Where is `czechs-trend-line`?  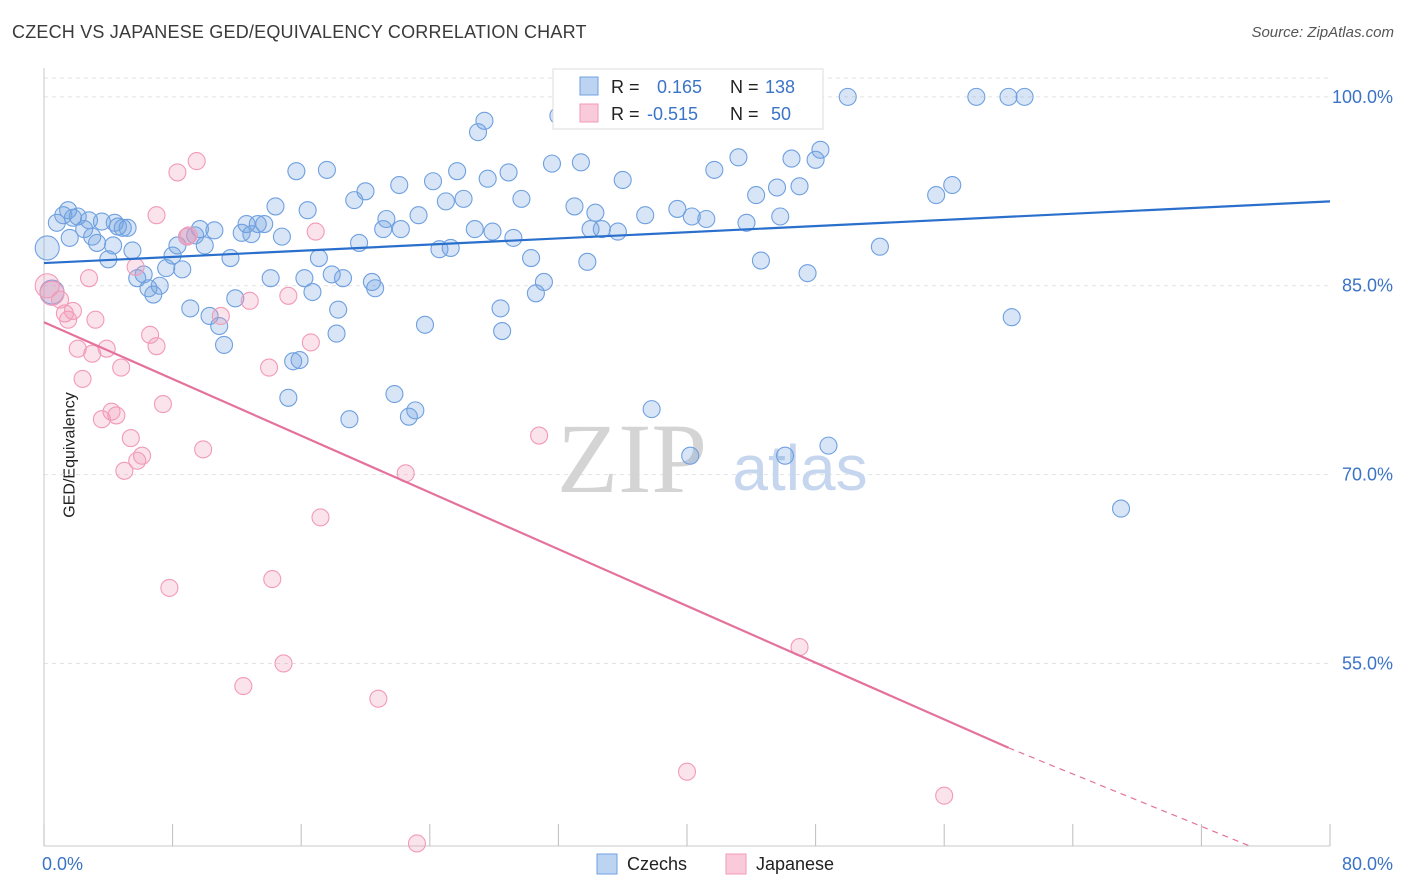
czechs-trend-line is located at coordinates (687, 232).